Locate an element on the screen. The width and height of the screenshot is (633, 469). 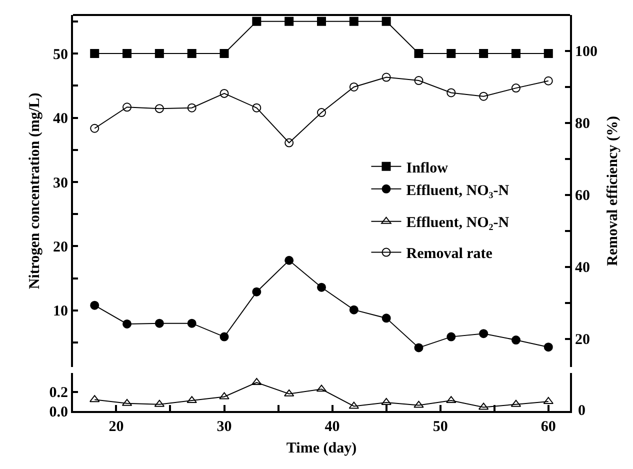
legend-label: Effluent, NO₂-N is located at coordinates (458, 223).